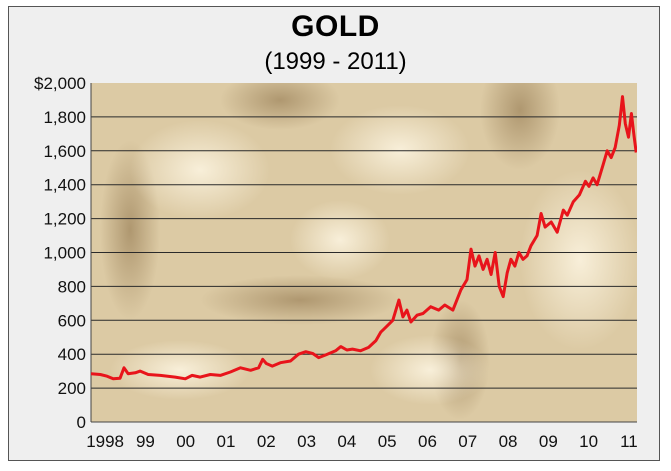 The width and height of the screenshot is (671, 471). What do you see at coordinates (266, 441) in the screenshot?
I see `x-tick-label: 02` at bounding box center [266, 441].